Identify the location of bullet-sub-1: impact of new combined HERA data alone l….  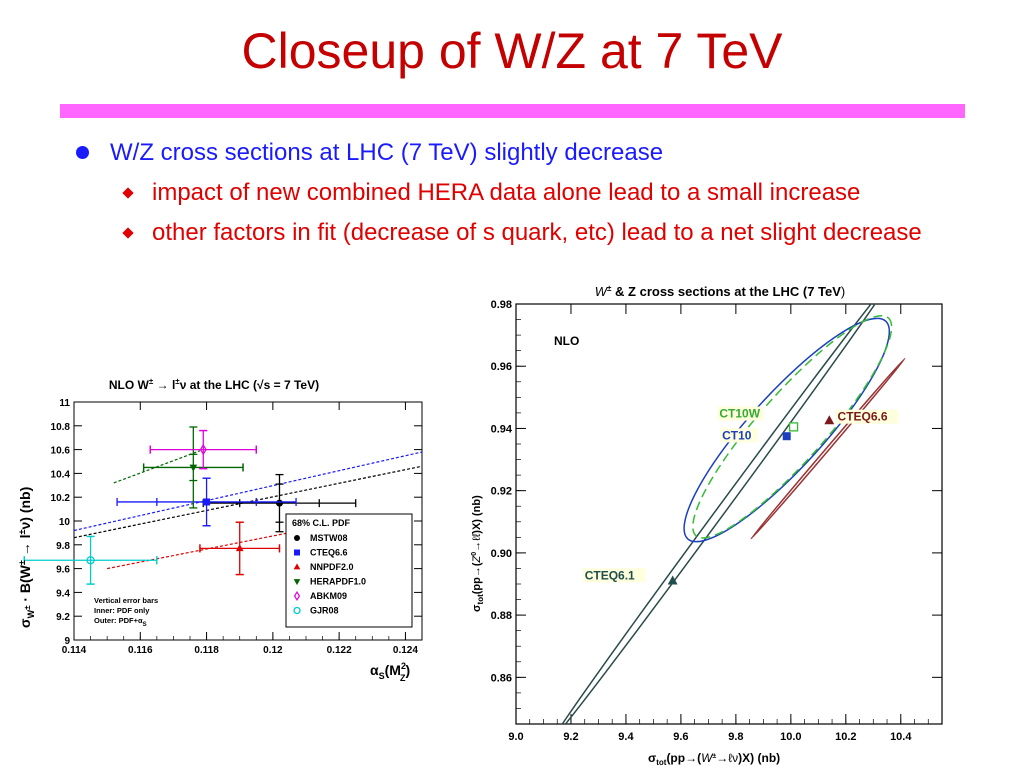
(530, 193).